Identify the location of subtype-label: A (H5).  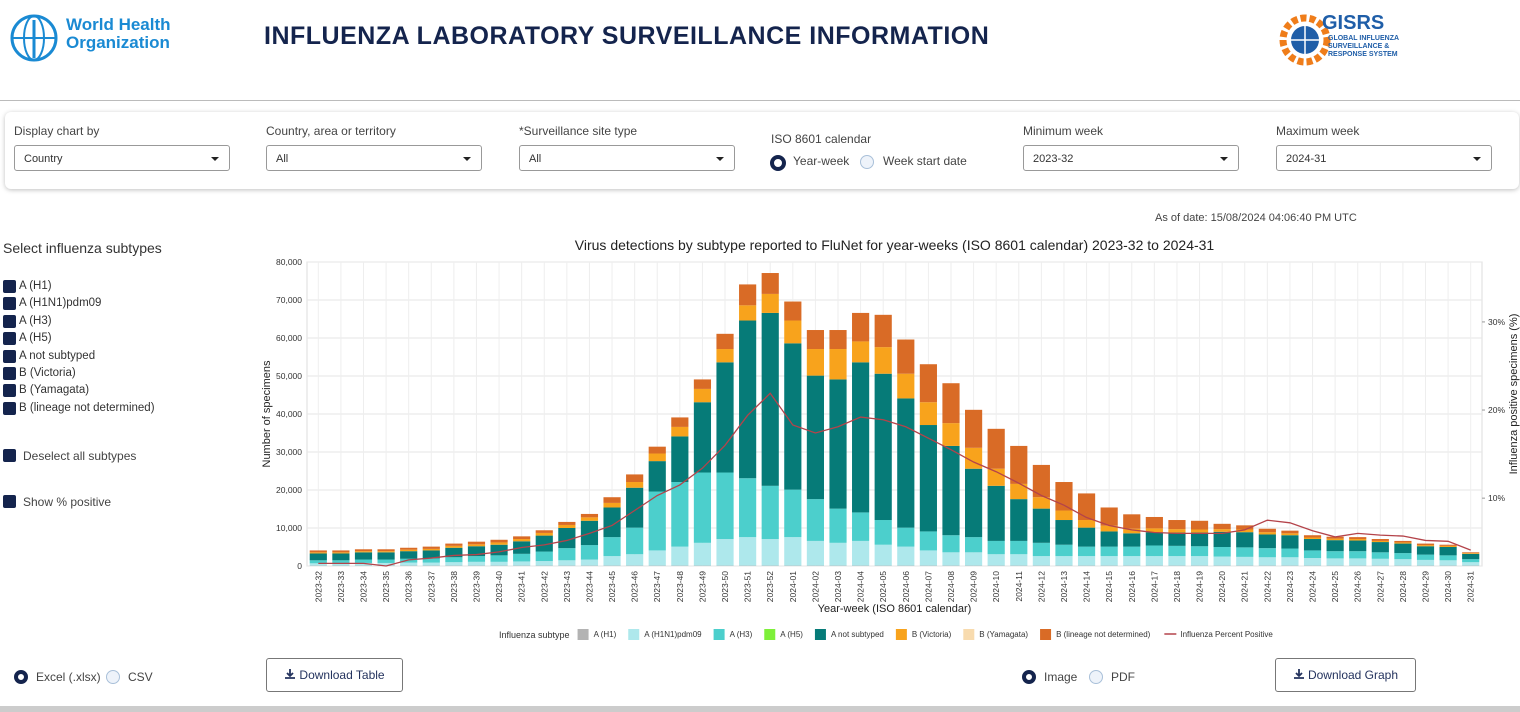
(35, 338).